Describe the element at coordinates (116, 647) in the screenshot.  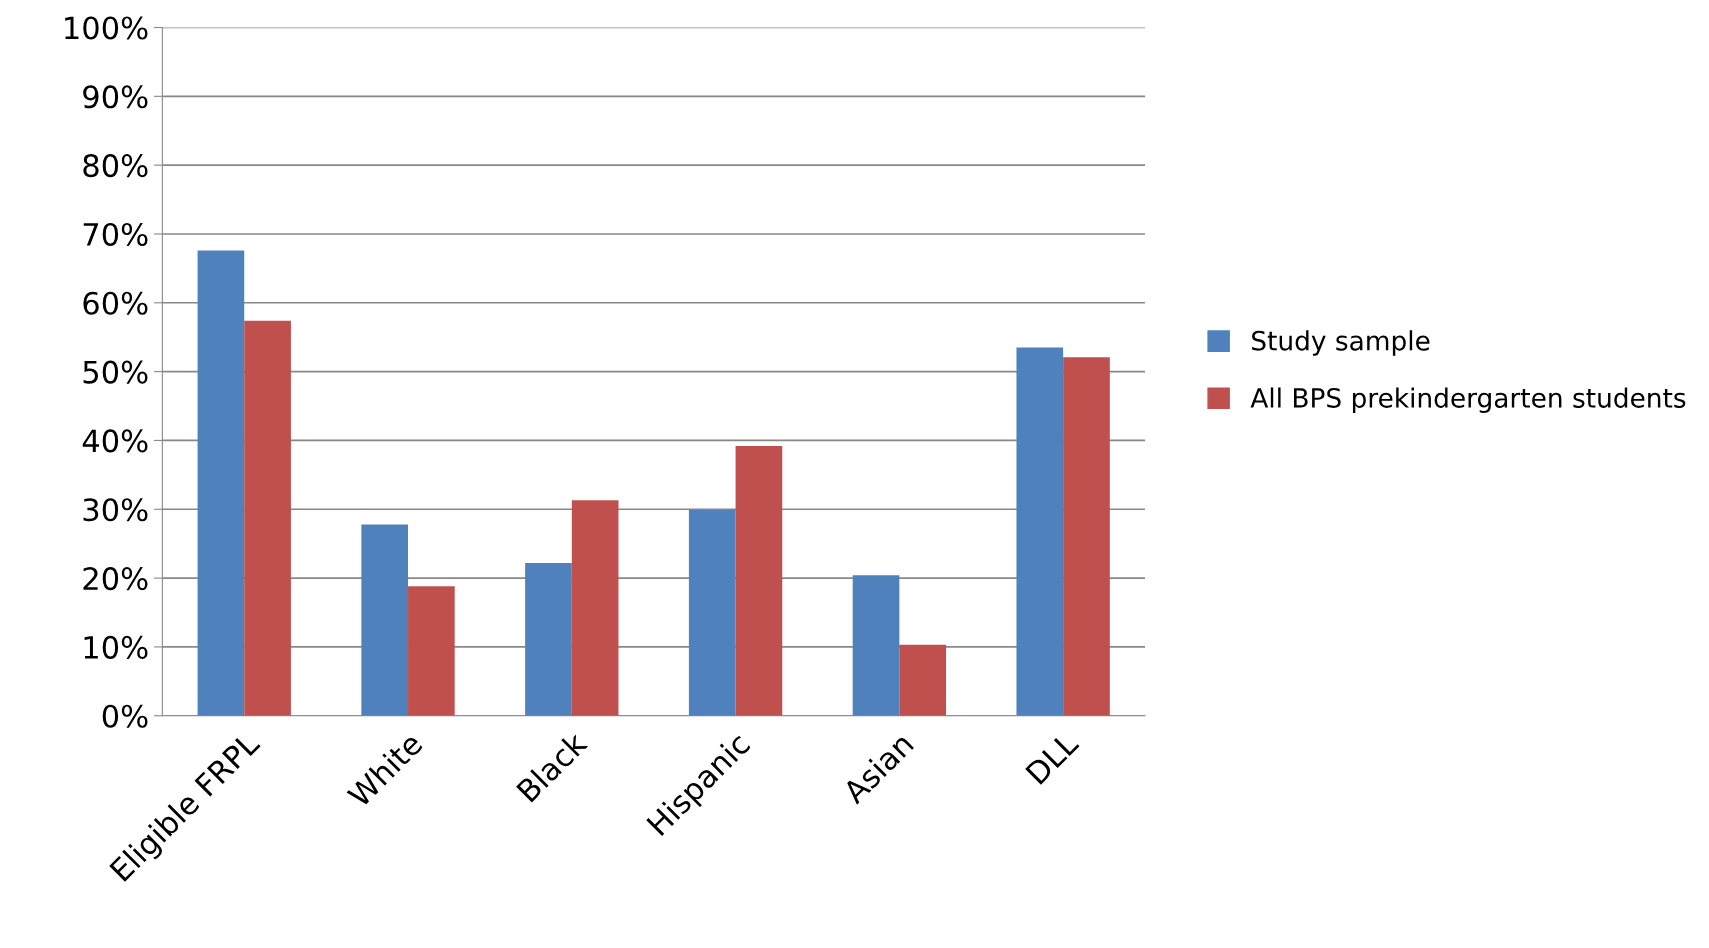
I see `y-tick-label: 10%` at that location.